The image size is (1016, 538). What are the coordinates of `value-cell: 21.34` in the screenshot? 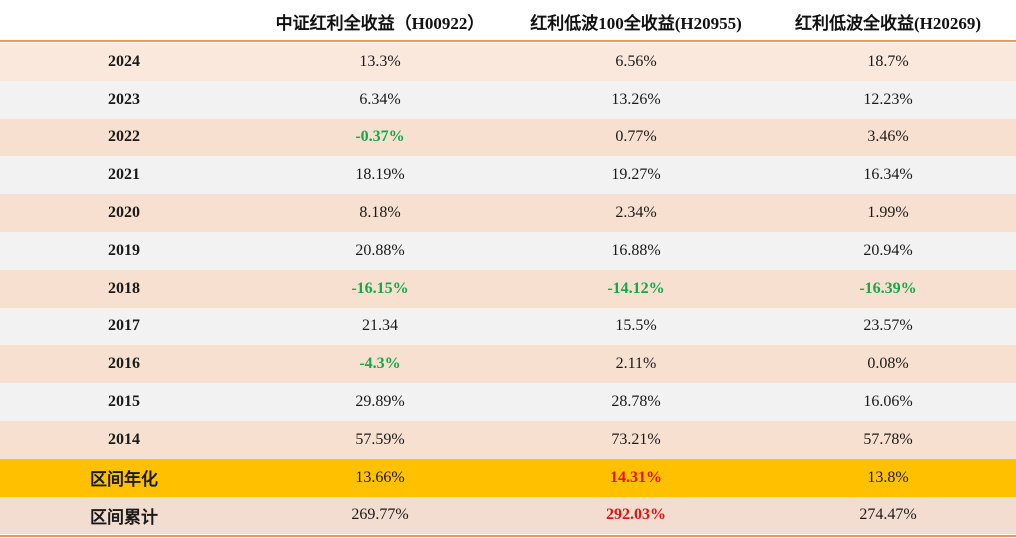 It's located at (380, 326).